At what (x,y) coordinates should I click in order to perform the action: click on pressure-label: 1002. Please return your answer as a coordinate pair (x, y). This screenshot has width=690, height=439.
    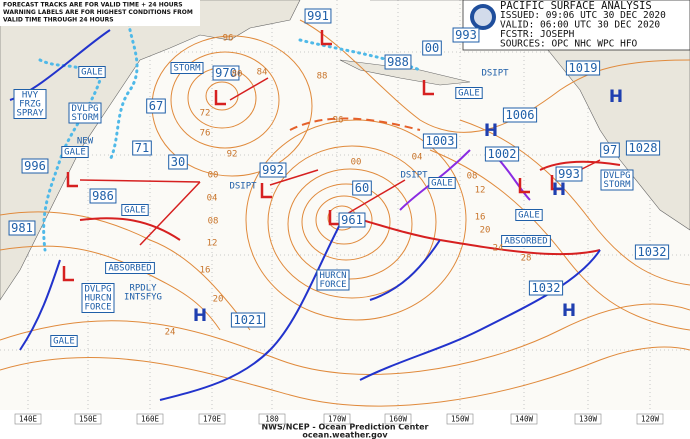
    Looking at the image, I should click on (502, 154).